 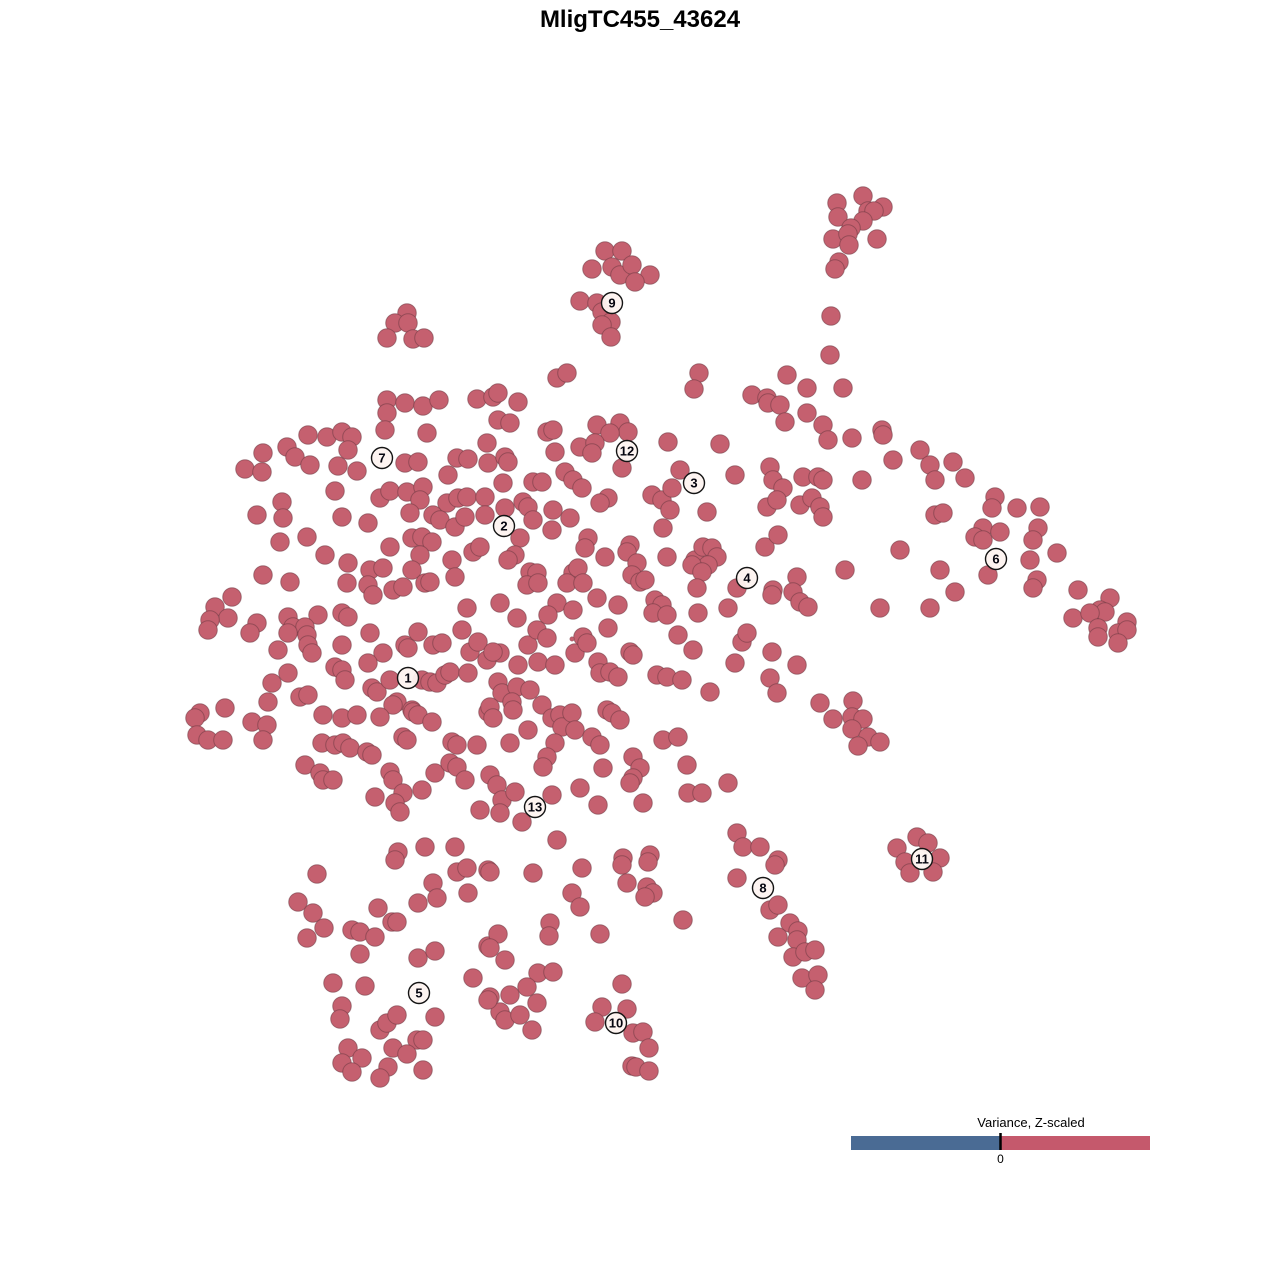 I want to click on cluster-label-2: 2, so click(x=504, y=526).